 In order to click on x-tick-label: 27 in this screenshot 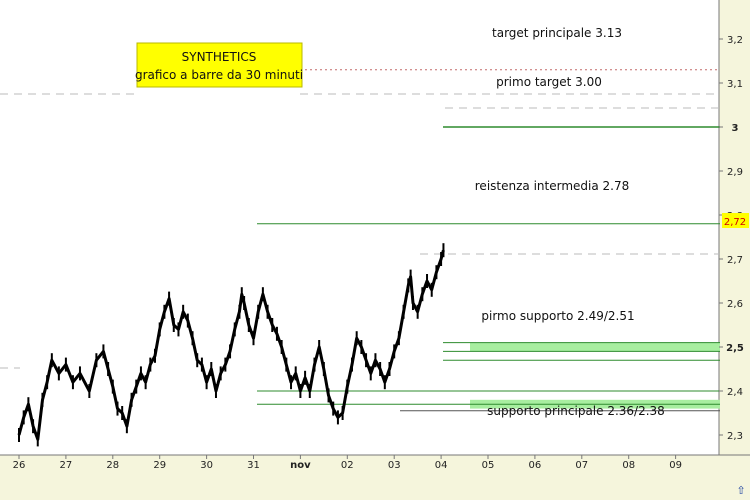, I will do `click(66, 465)`.